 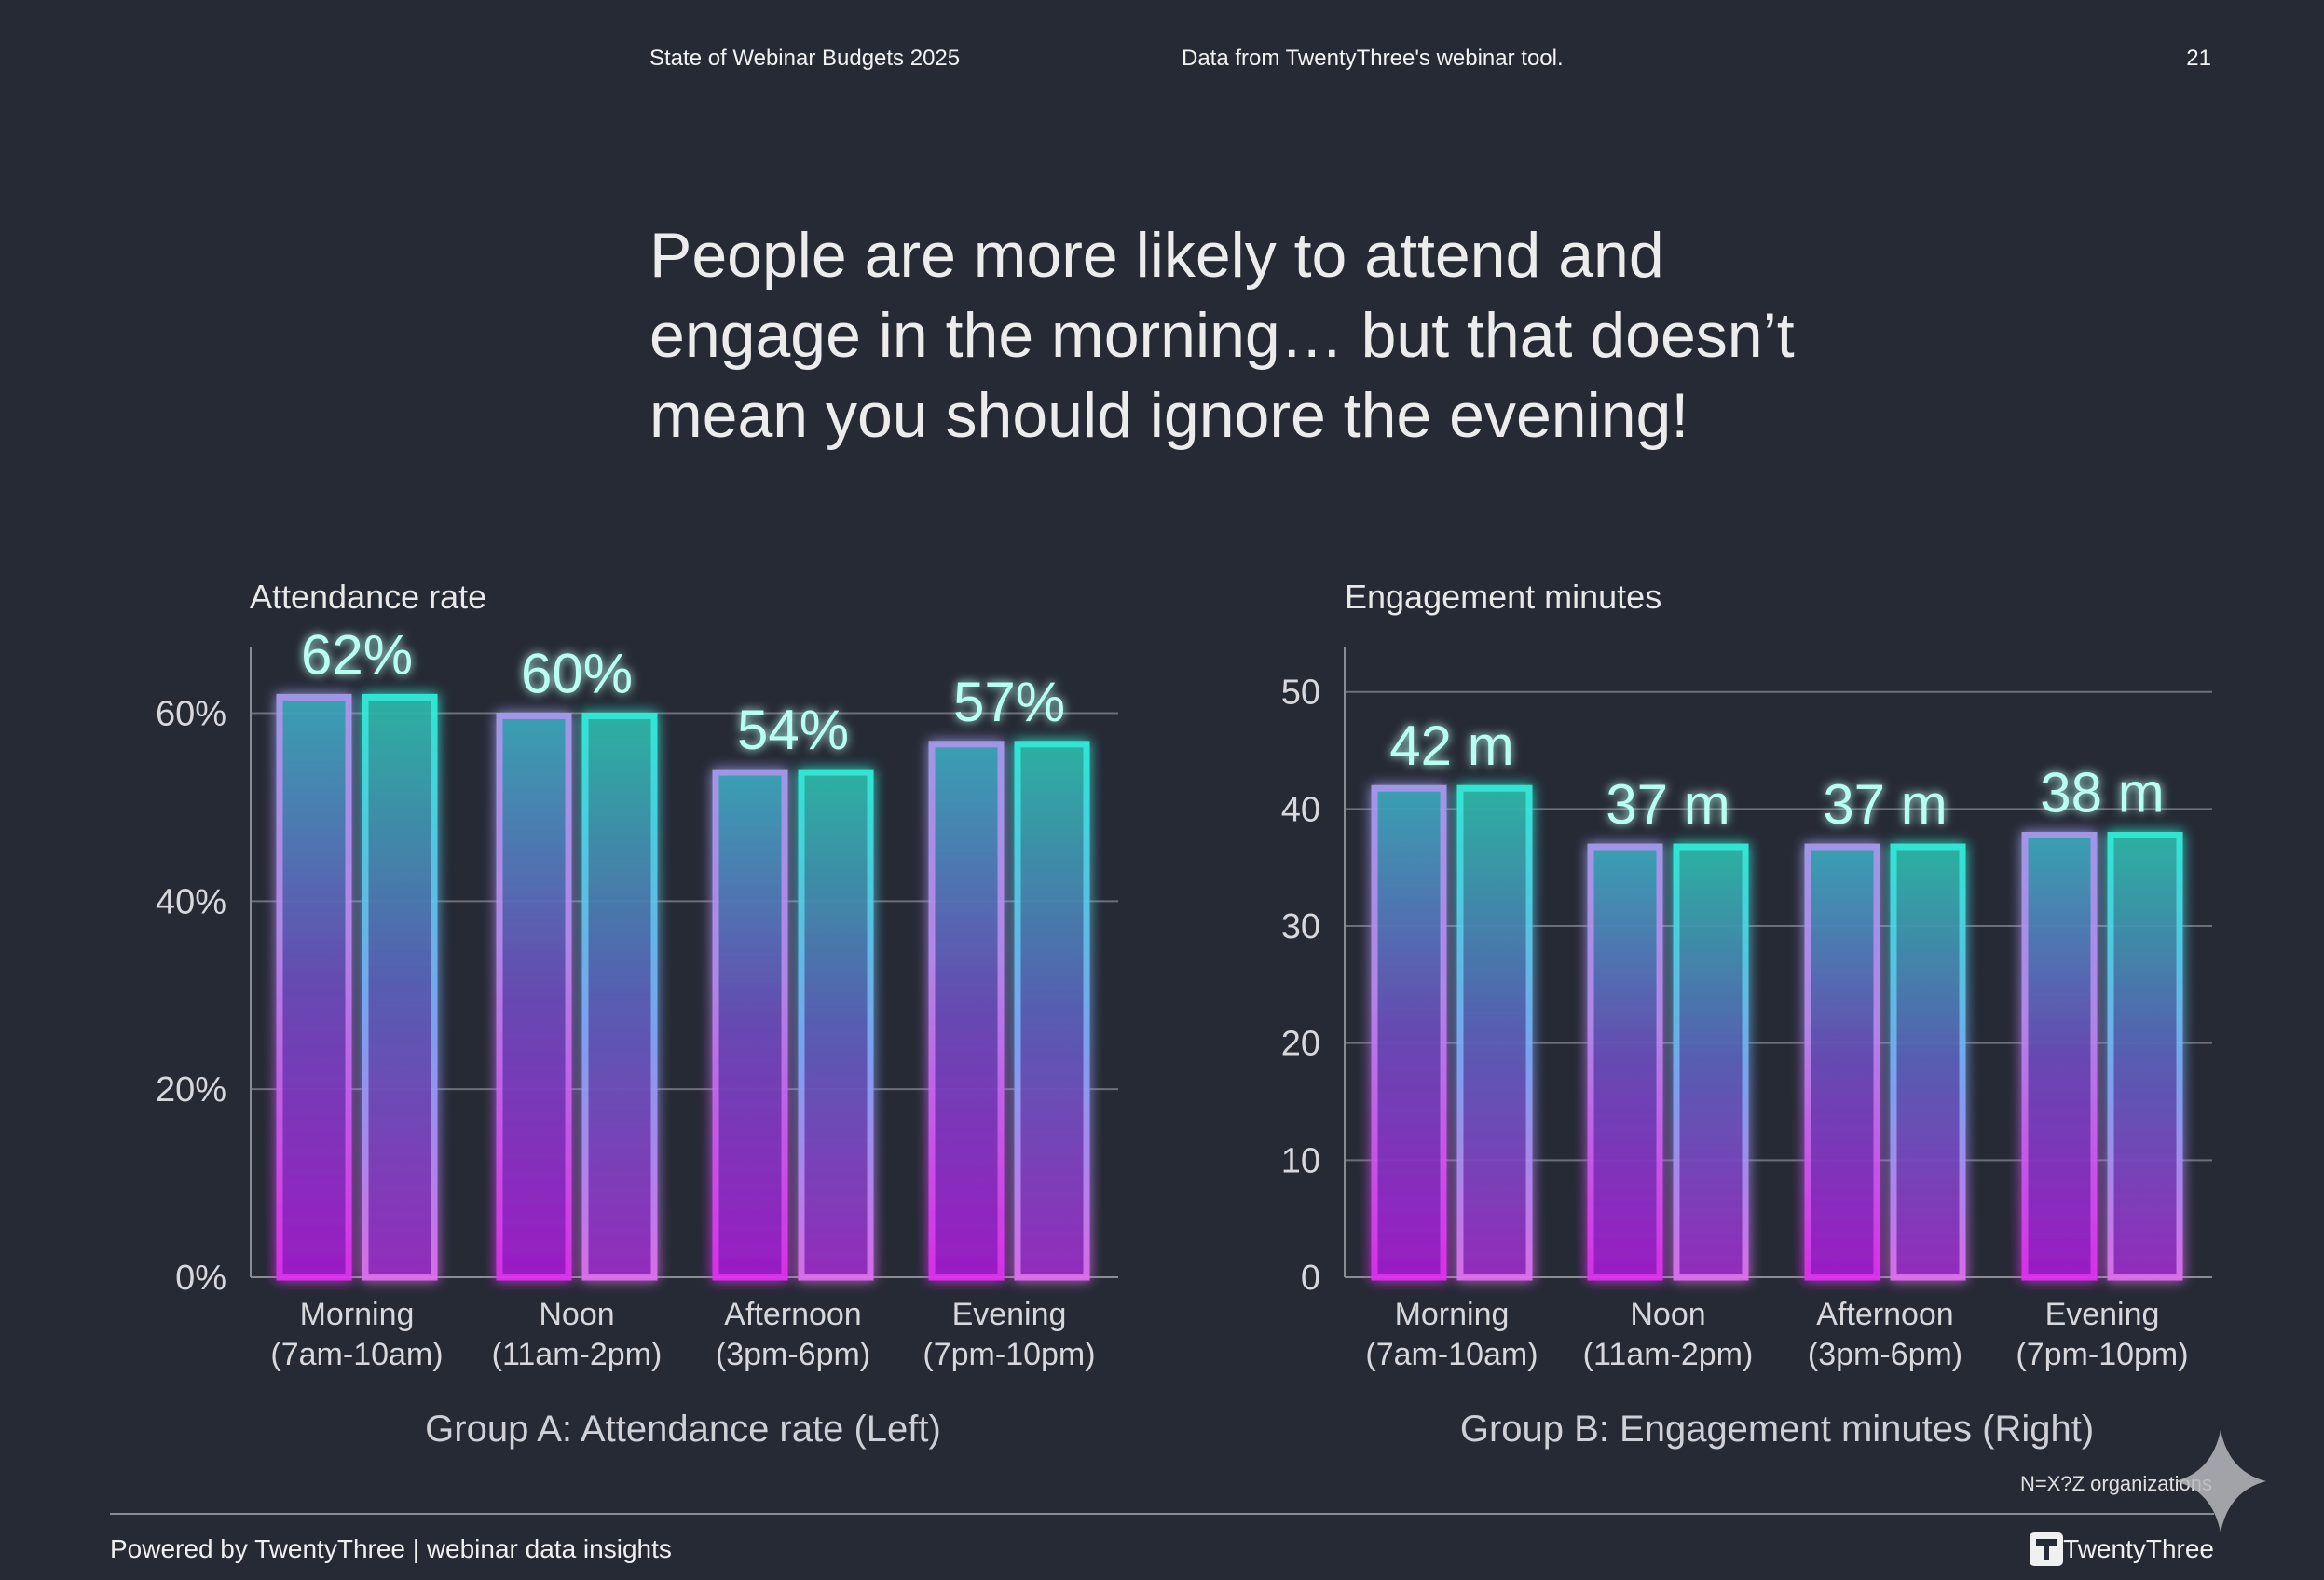 What do you see at coordinates (200, 1278) in the screenshot?
I see `y-tick-label: 0%` at bounding box center [200, 1278].